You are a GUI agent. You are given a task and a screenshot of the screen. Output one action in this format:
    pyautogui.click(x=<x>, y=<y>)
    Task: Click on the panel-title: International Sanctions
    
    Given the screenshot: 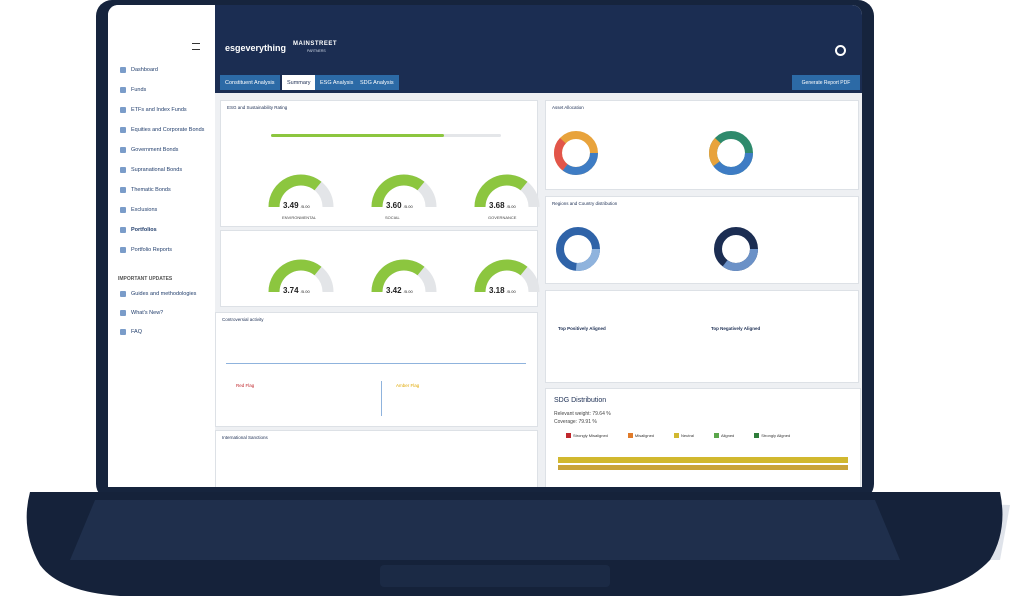 What is the action you would take?
    pyautogui.click(x=245, y=437)
    